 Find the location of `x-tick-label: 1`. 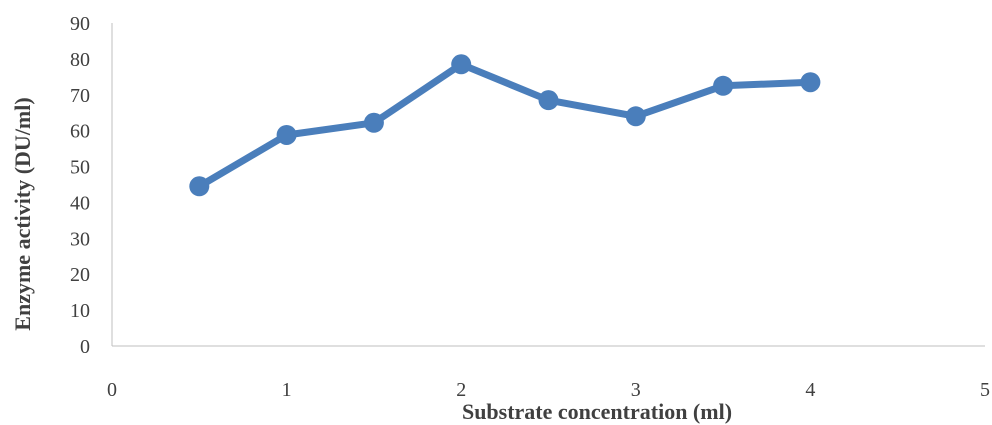

x-tick-label: 1 is located at coordinates (287, 390).